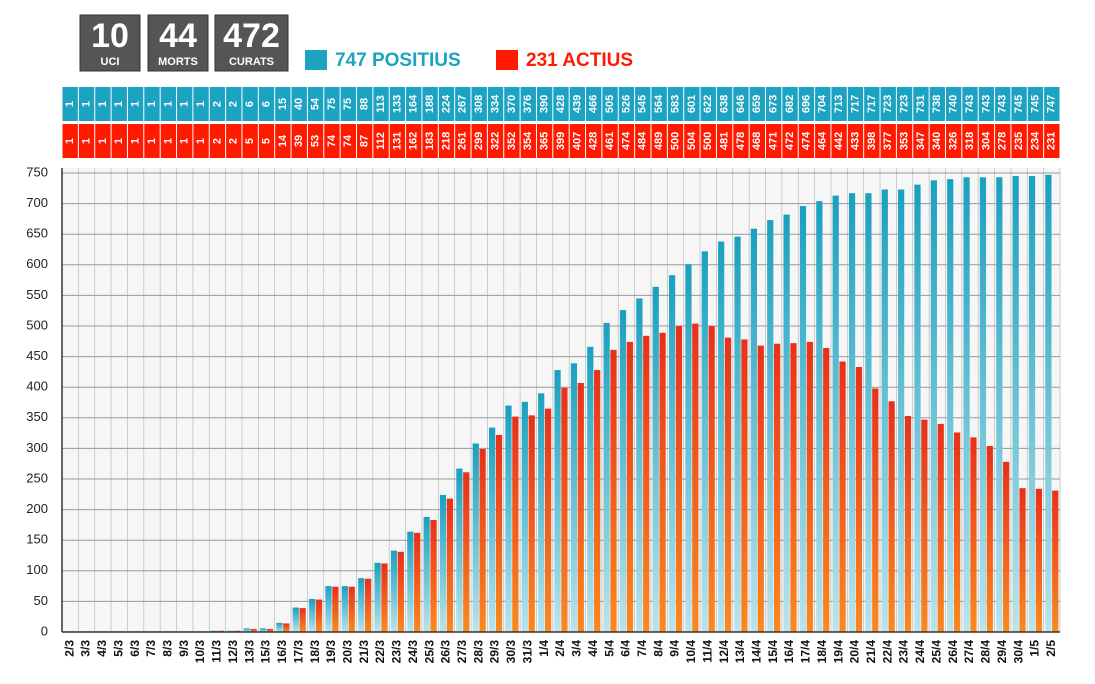  What do you see at coordinates (495, 652) in the screenshot?
I see `x-tick-label: 29/3` at bounding box center [495, 652].